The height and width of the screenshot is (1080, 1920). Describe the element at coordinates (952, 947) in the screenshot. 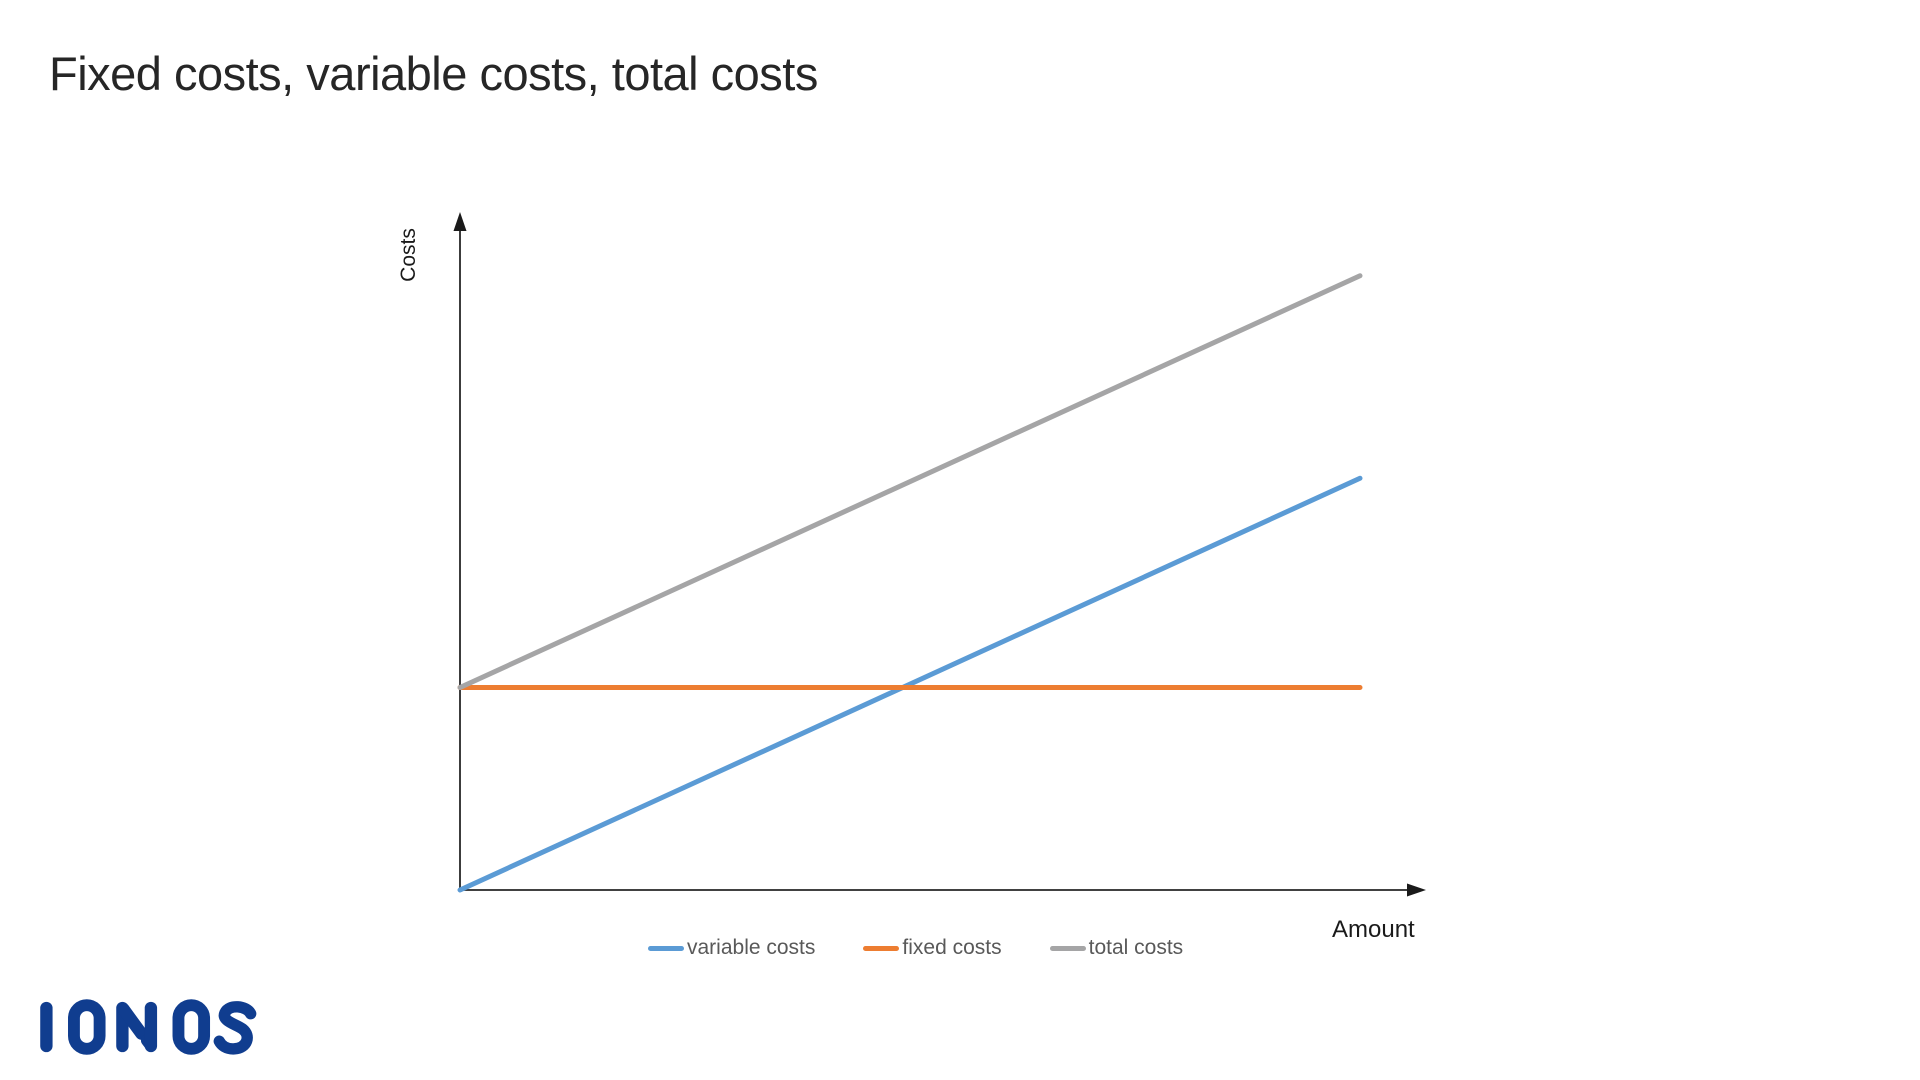

I see `legend-label: fixed costs` at that location.